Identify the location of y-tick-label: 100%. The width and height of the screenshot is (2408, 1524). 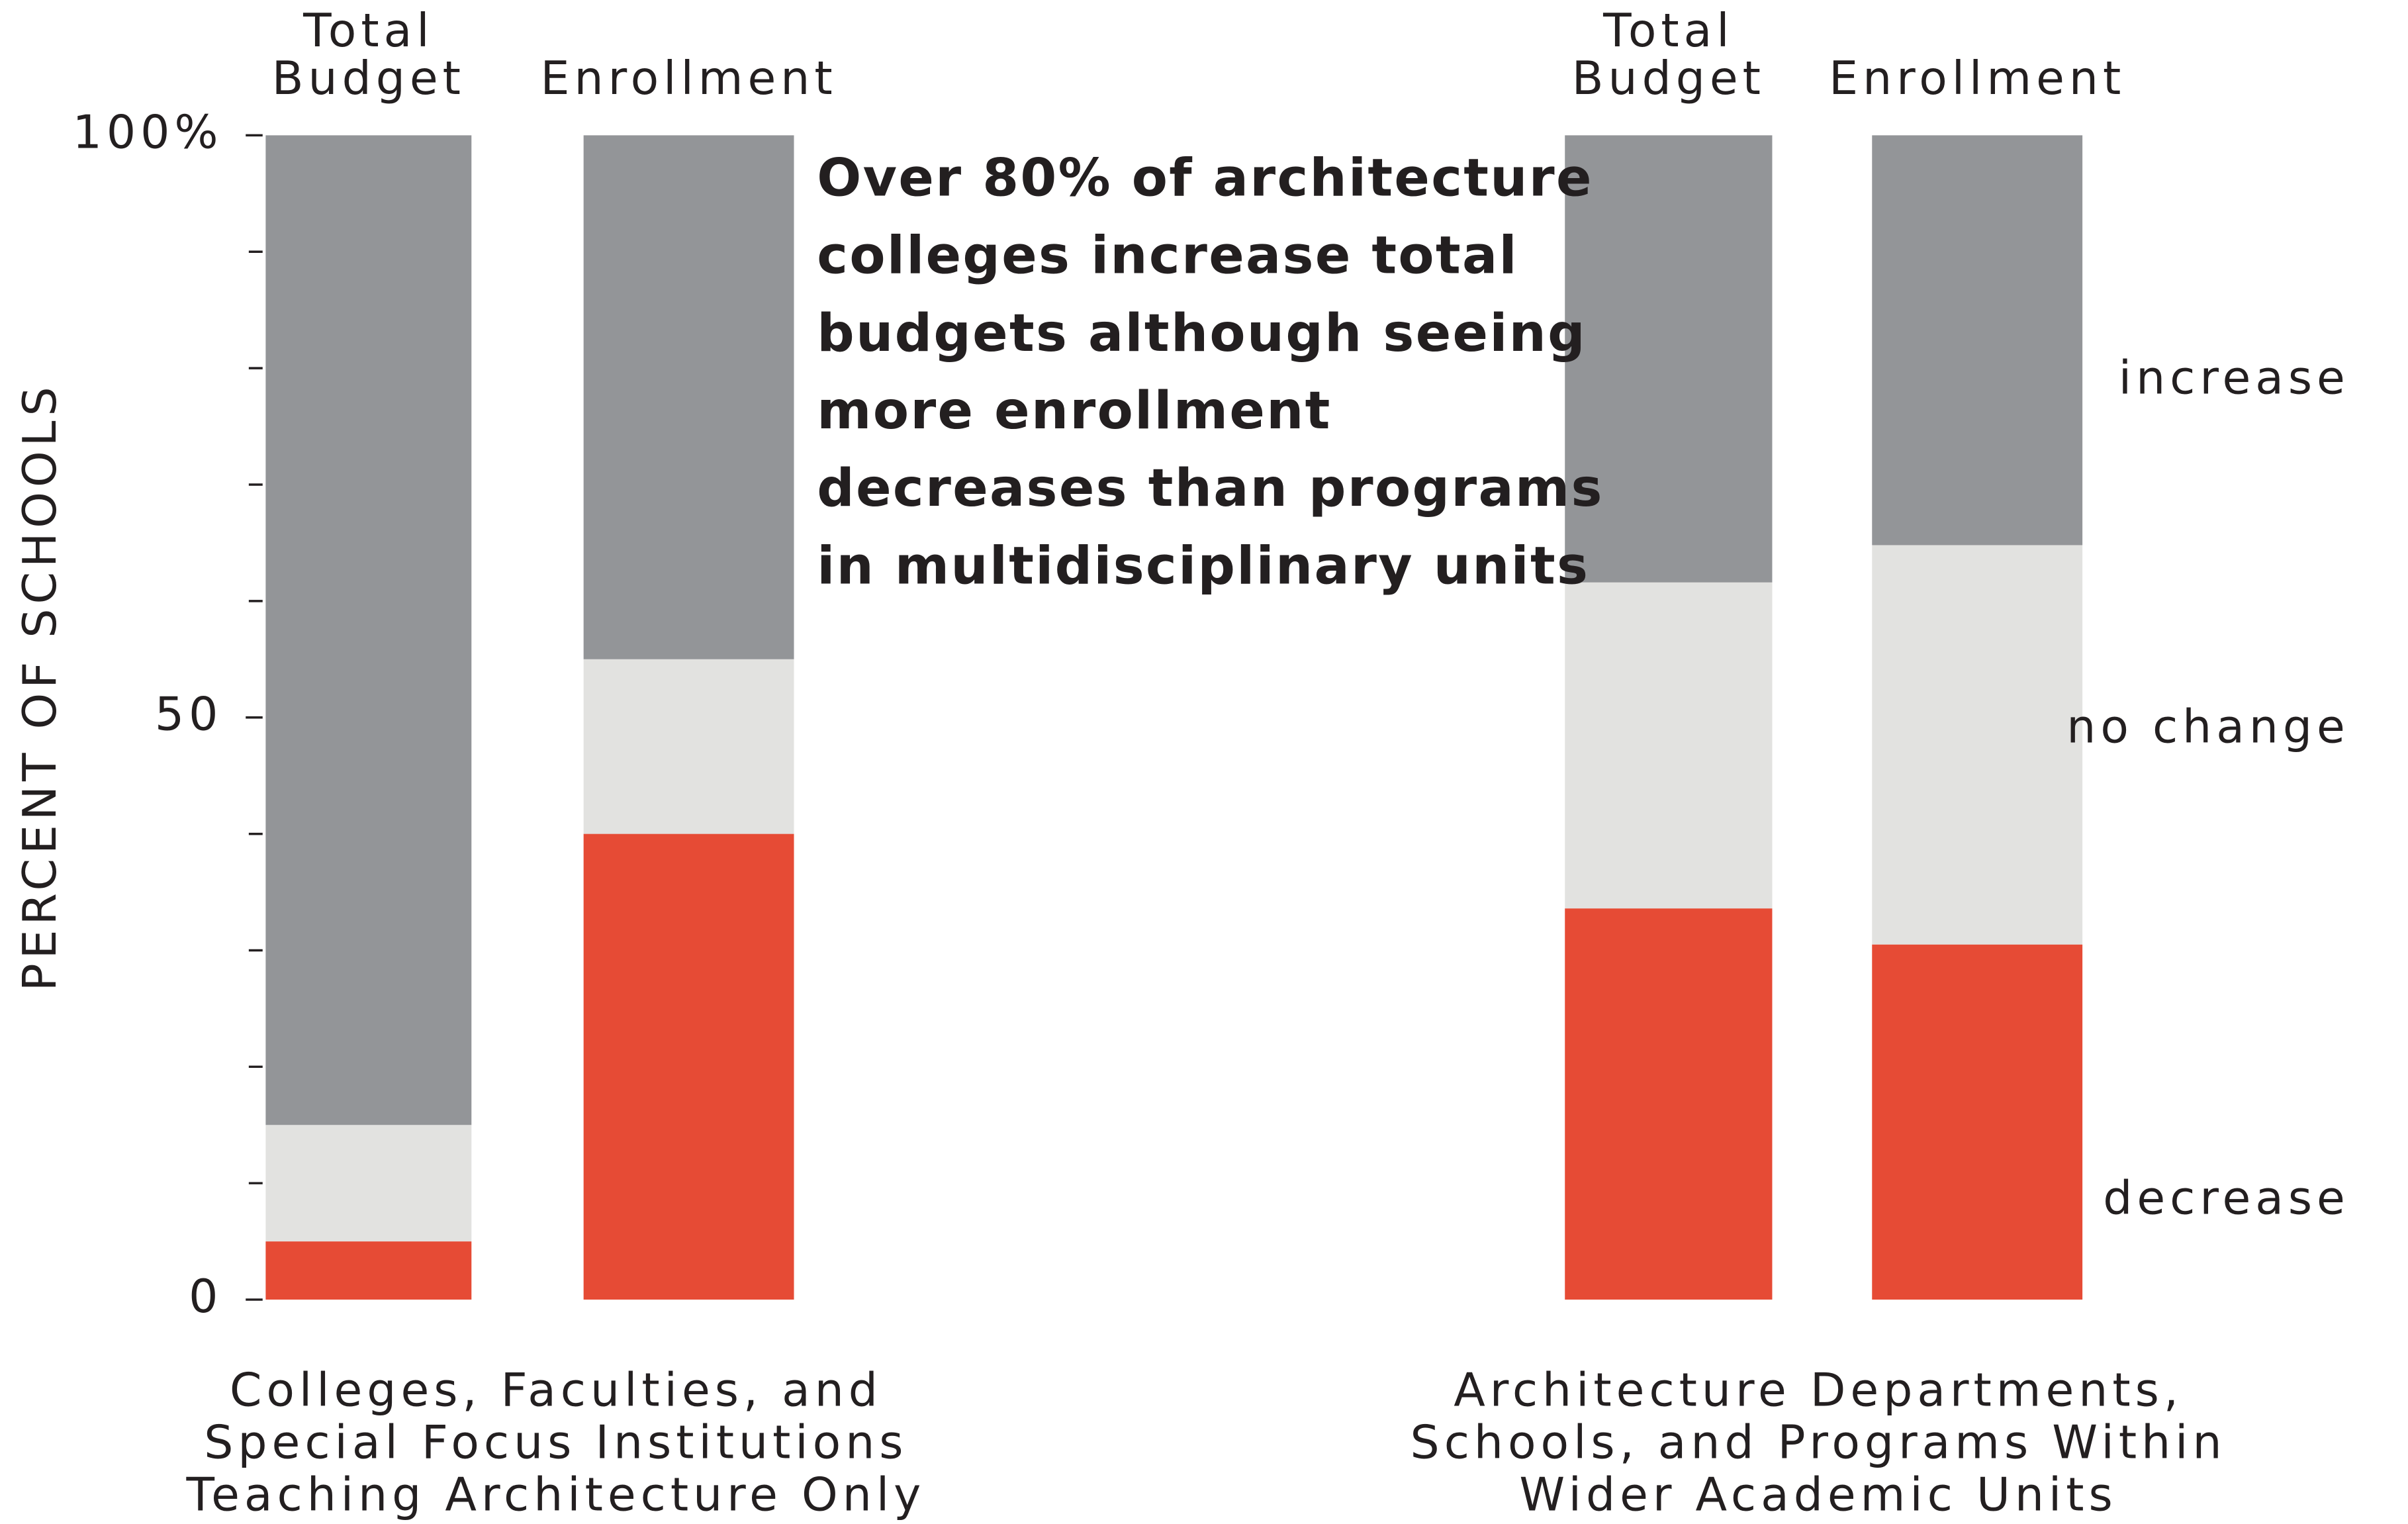
(148, 132).